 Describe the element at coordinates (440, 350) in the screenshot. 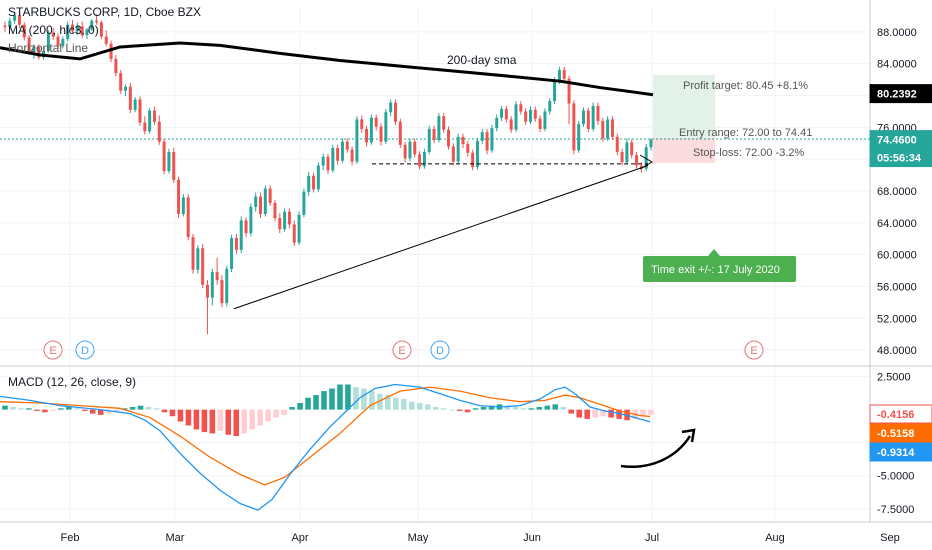

I see `dividend-marker` at that location.